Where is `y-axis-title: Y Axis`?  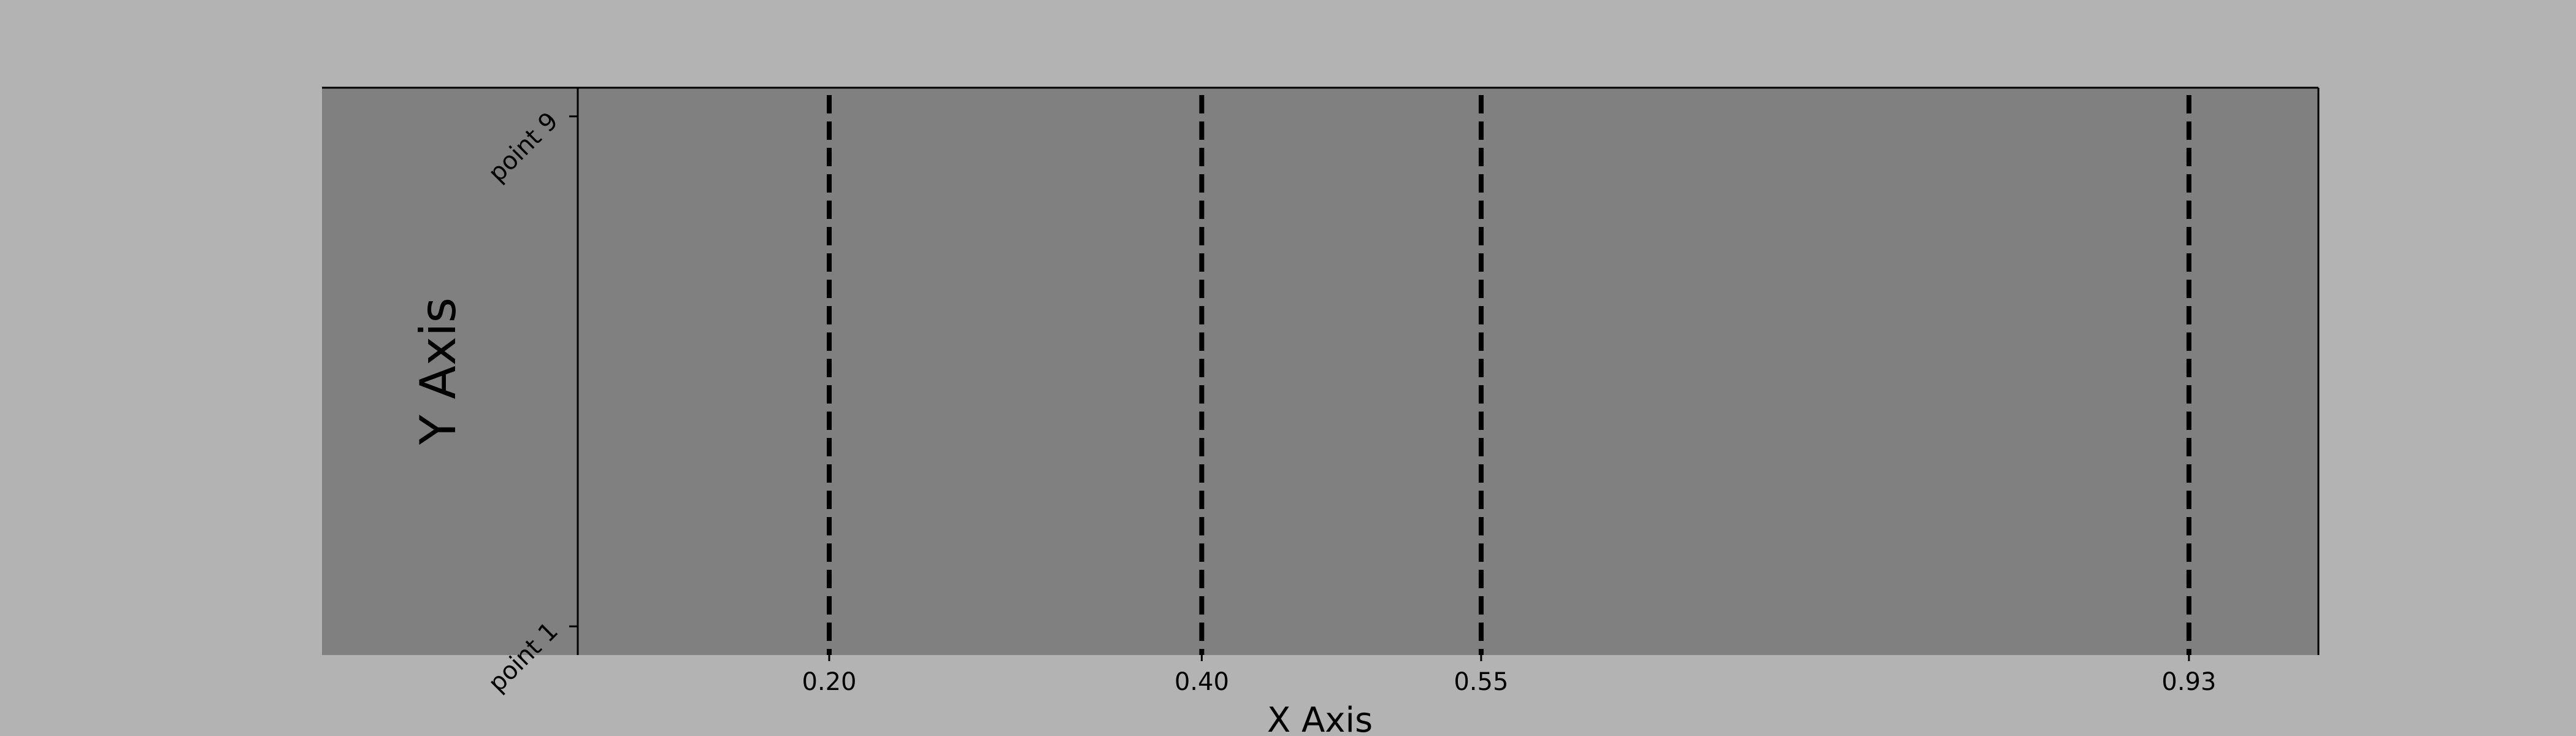
y-axis-title: Y Axis is located at coordinates (438, 371).